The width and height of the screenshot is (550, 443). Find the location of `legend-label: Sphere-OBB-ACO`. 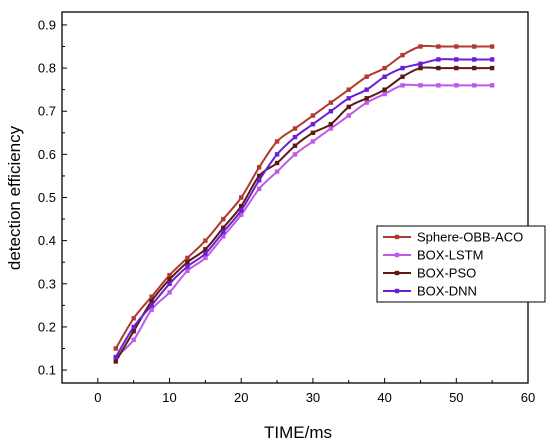

legend-label: Sphere-OBB-ACO is located at coordinates (470, 237).